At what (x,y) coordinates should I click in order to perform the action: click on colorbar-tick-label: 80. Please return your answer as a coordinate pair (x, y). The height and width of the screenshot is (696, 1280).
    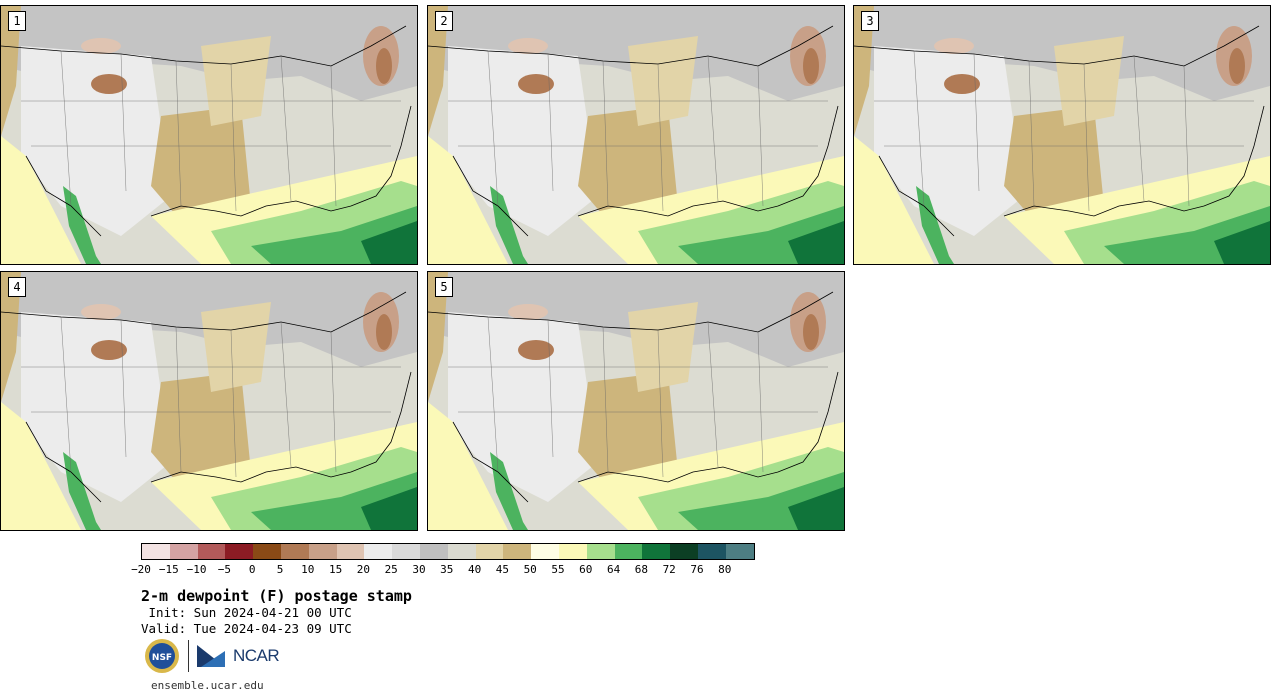
    Looking at the image, I should click on (725, 569).